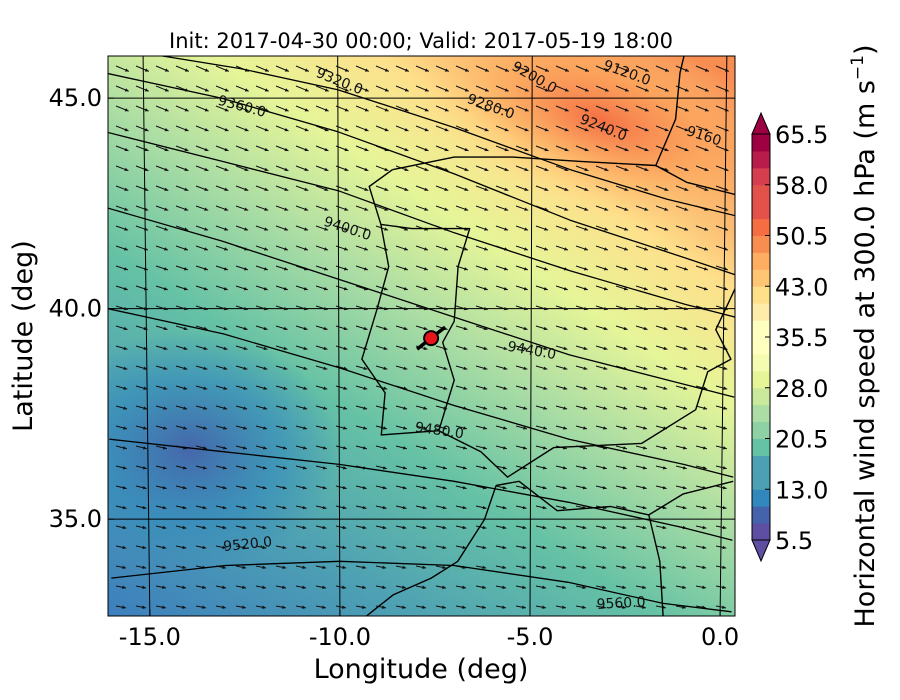 The height and width of the screenshot is (700, 900). What do you see at coordinates (801, 186) in the screenshot?
I see `colorbar-tick-label: 58.0` at bounding box center [801, 186].